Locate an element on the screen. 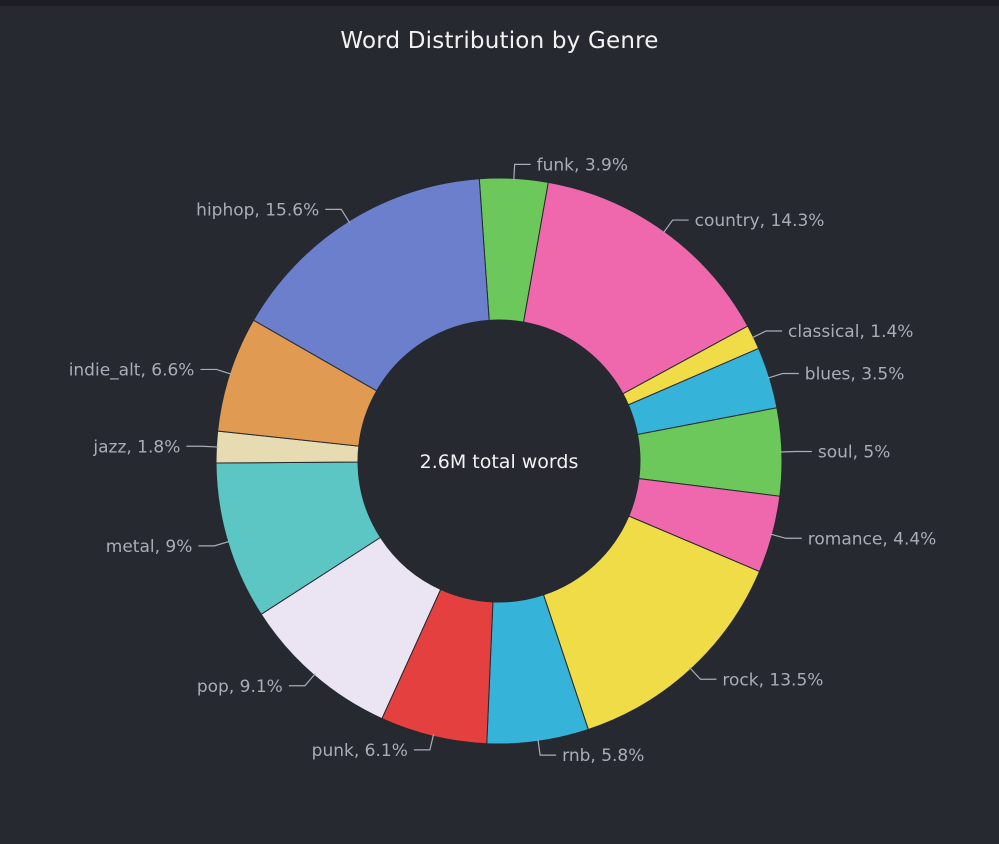 This screenshot has height=844, width=999. leader-line-metal is located at coordinates (214, 543).